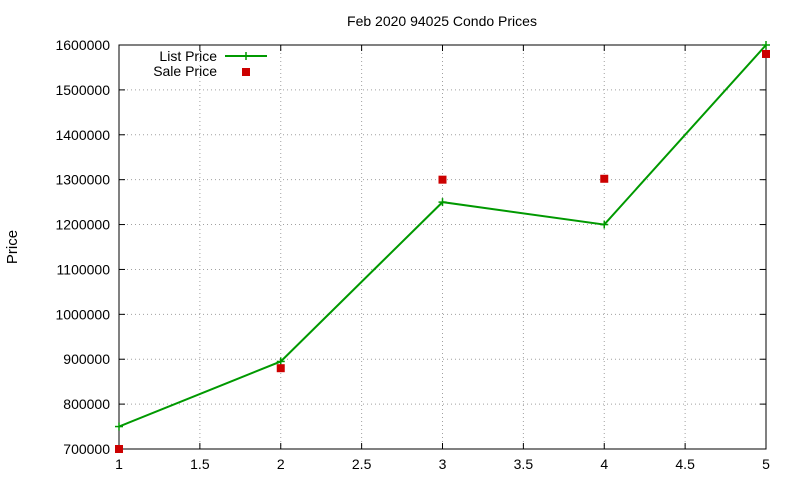  Describe the element at coordinates (82, 225) in the screenshot. I see `y-tick-label: 1200000` at that location.